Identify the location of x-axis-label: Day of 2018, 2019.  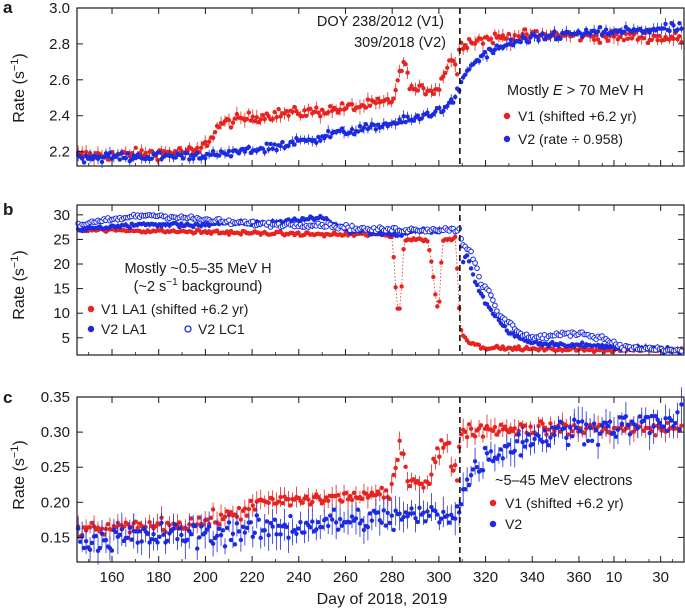
(382, 599).